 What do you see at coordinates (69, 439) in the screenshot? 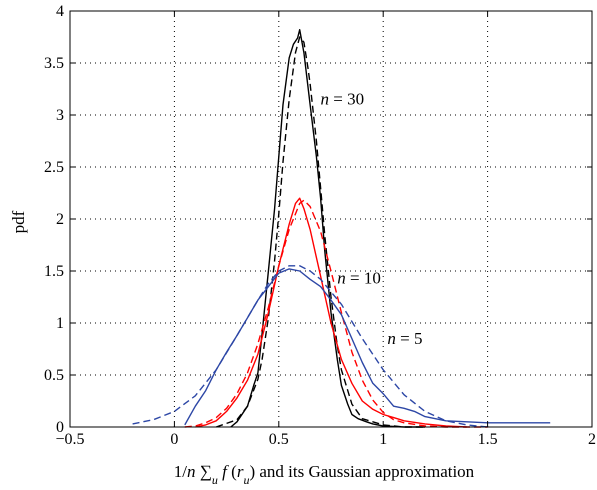
I see `x-tick-label: −0.5` at bounding box center [69, 439].